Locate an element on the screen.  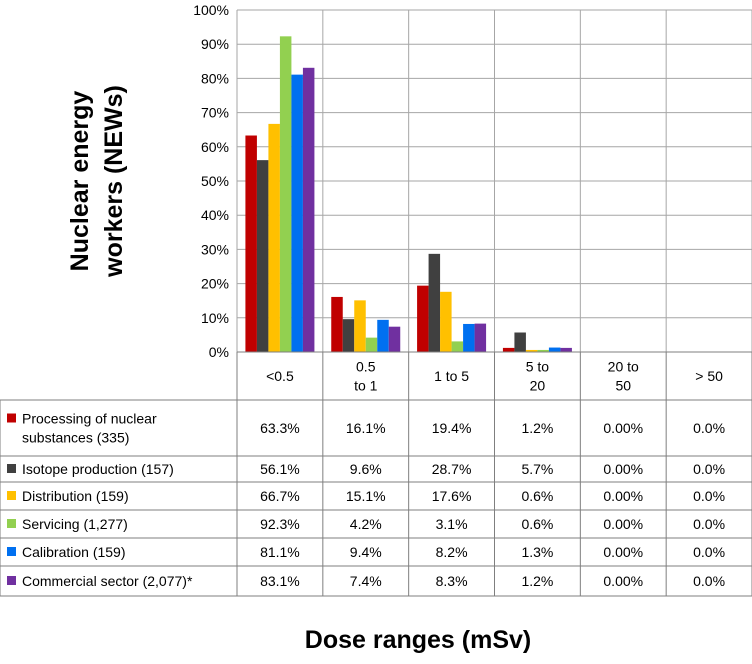
data-label: 81.1% is located at coordinates (280, 552).